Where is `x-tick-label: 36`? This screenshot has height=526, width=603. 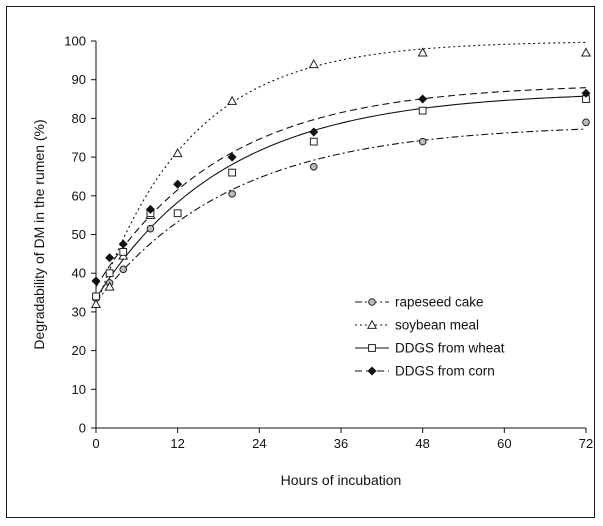
x-tick-label: 36 is located at coordinates (341, 443).